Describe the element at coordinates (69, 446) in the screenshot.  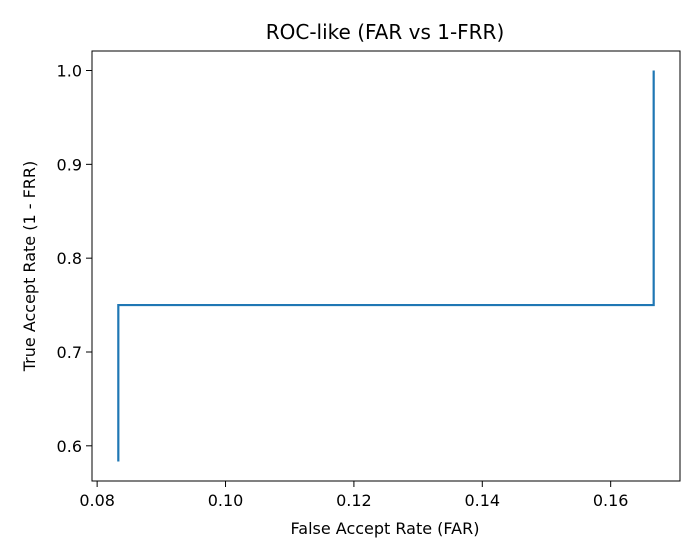
I see `y-tick-label: 0.6` at that location.